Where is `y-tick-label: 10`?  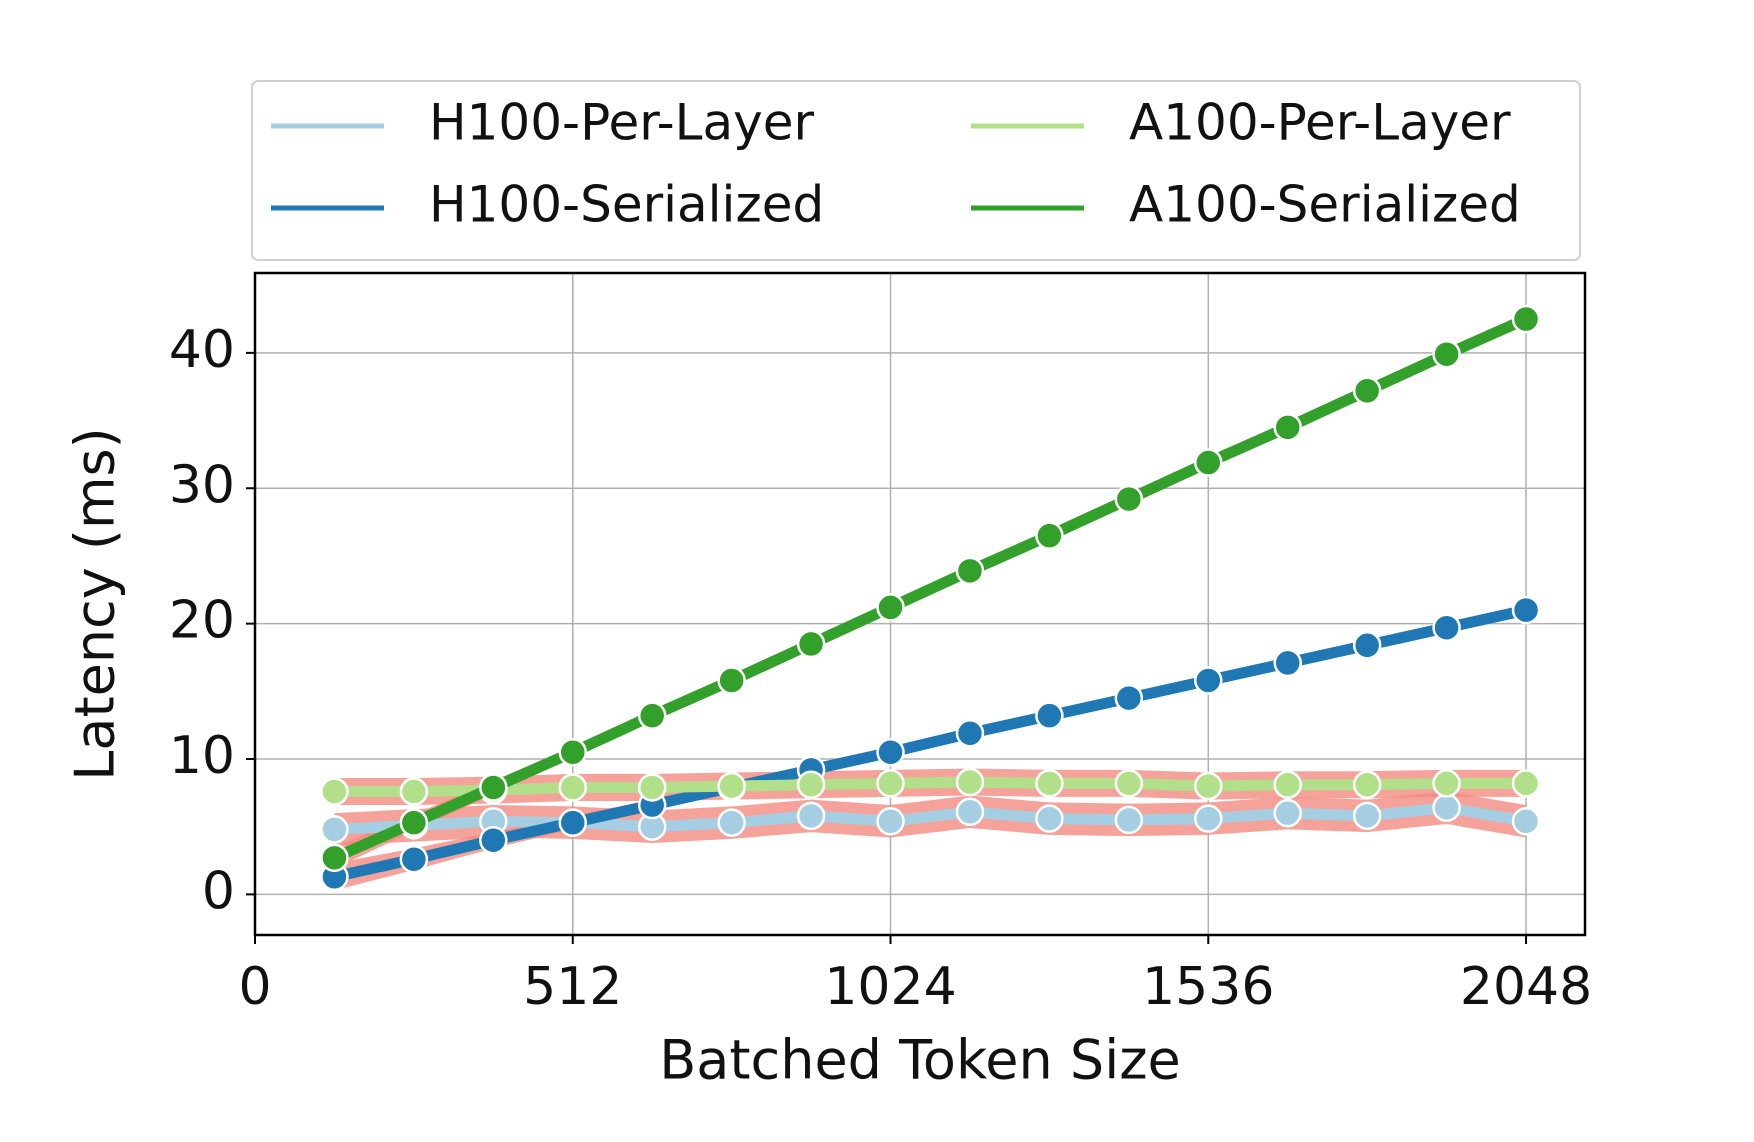 y-tick-label: 10 is located at coordinates (202, 756).